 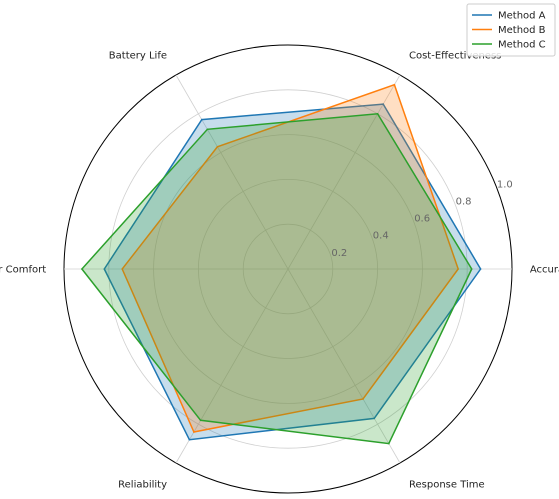 What do you see at coordinates (522, 16) in the screenshot?
I see `legend-label: Method A` at bounding box center [522, 16].